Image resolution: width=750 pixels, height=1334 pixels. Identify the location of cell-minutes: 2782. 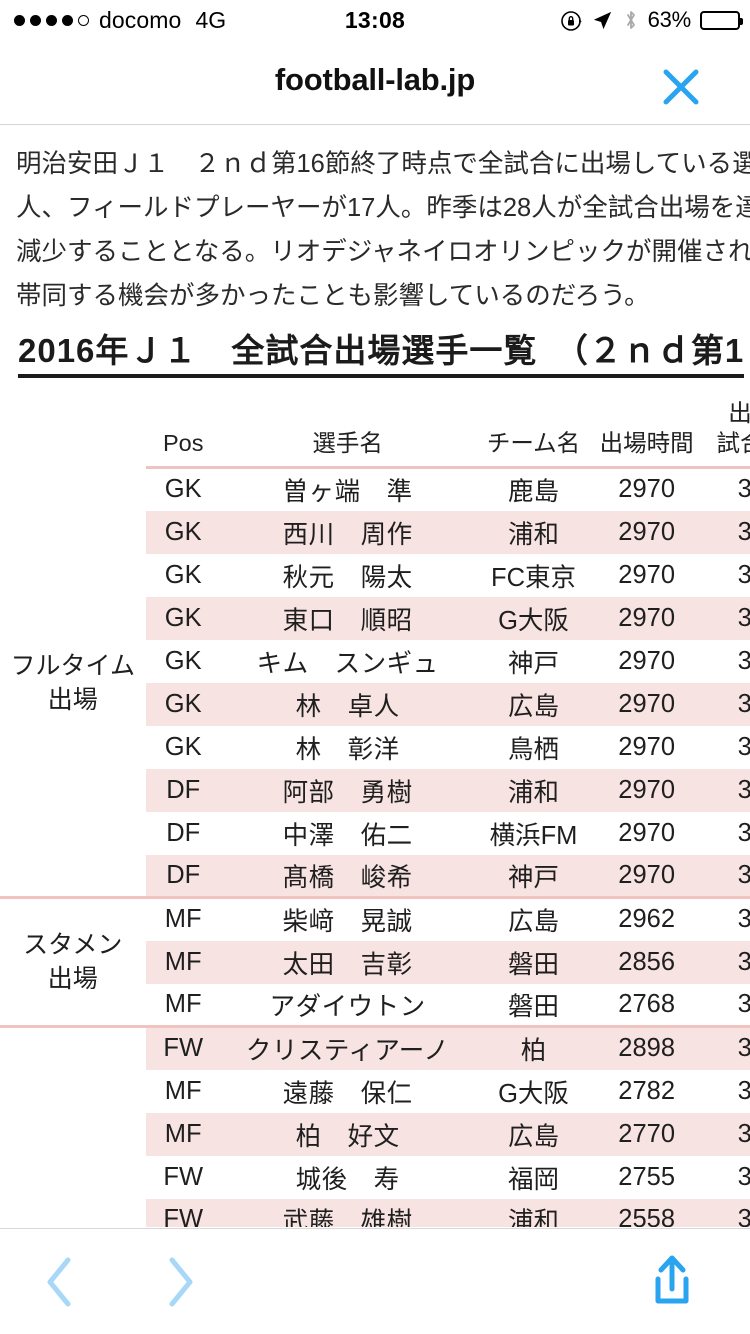
(647, 1090).